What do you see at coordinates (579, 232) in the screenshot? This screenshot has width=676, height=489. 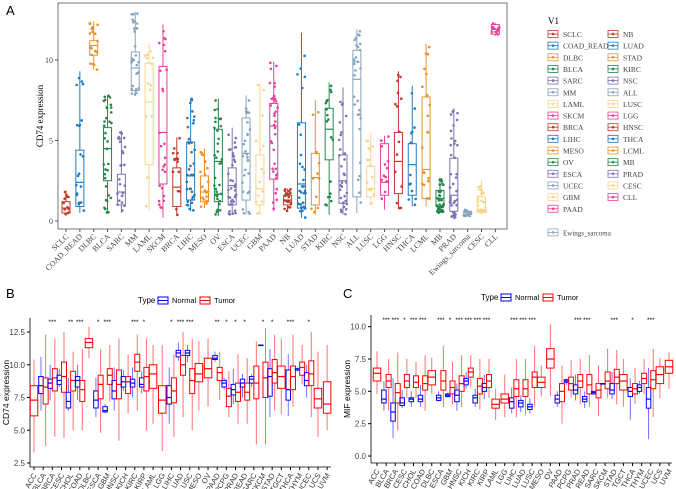 I see `legend-item-Ewings_sarcoma: Ewings_sarcoma` at bounding box center [579, 232].